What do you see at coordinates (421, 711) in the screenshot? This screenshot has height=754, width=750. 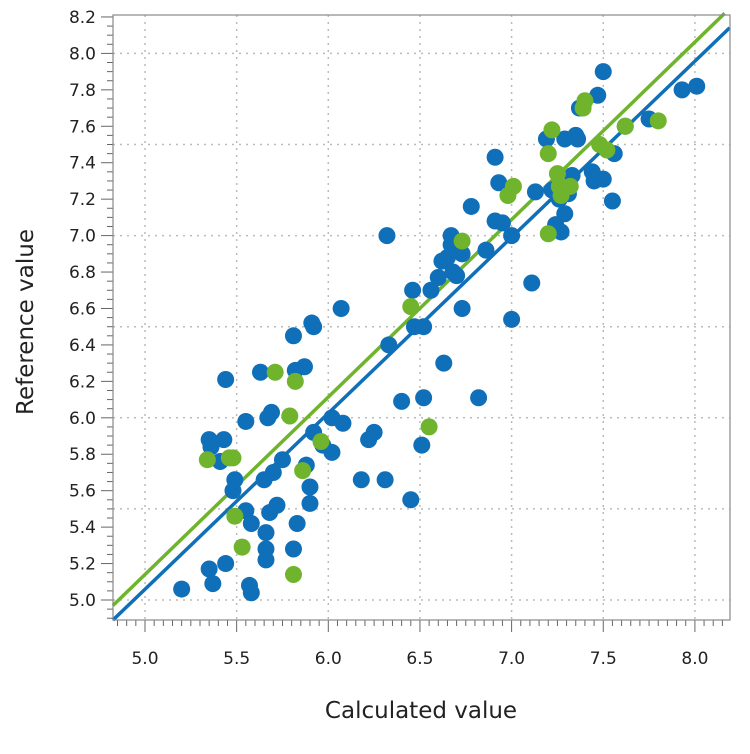 I see `x-axis-label: Calculated value` at bounding box center [421, 711].